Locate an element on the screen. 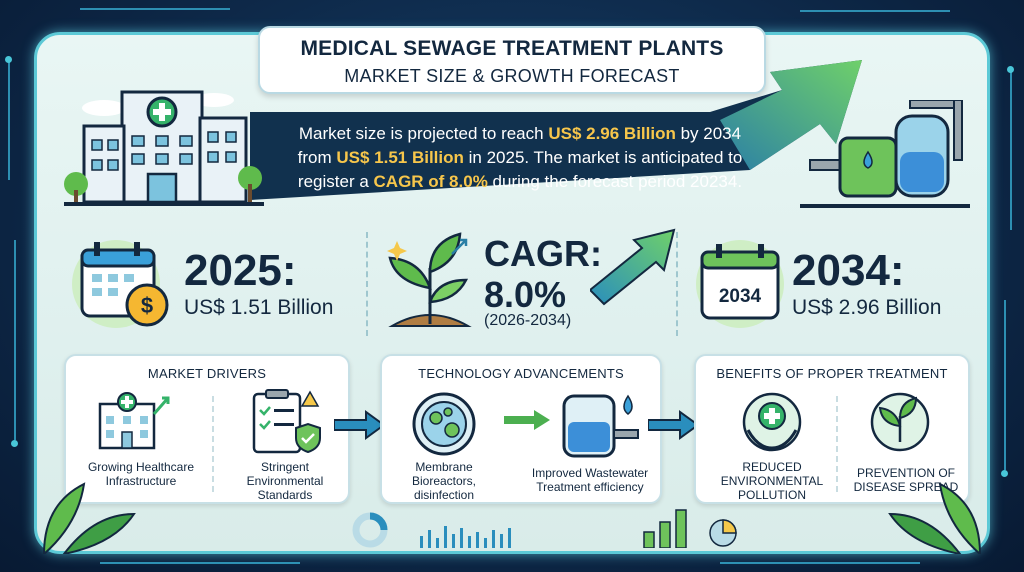 The image size is (1024, 572). sprout-icon is located at coordinates (429, 279).